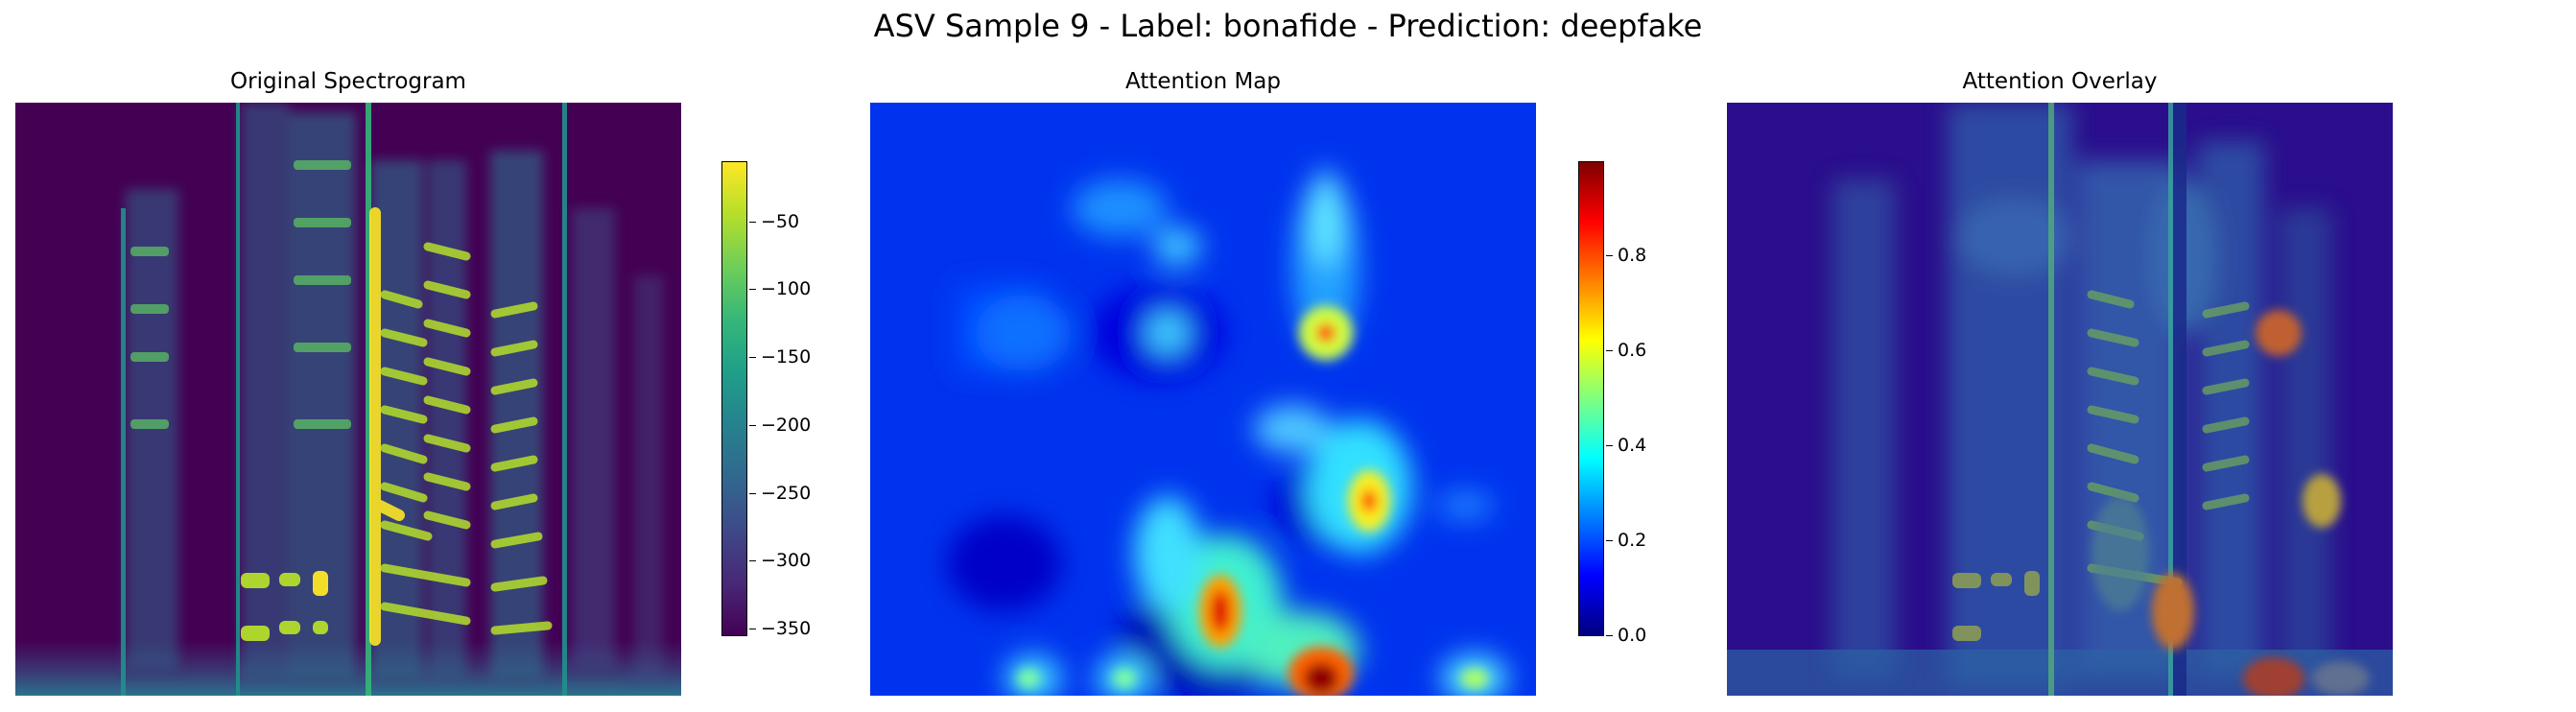  What do you see at coordinates (2060, 82) in the screenshot?
I see `panel-title-attention-overlay: Attention Overlay` at bounding box center [2060, 82].